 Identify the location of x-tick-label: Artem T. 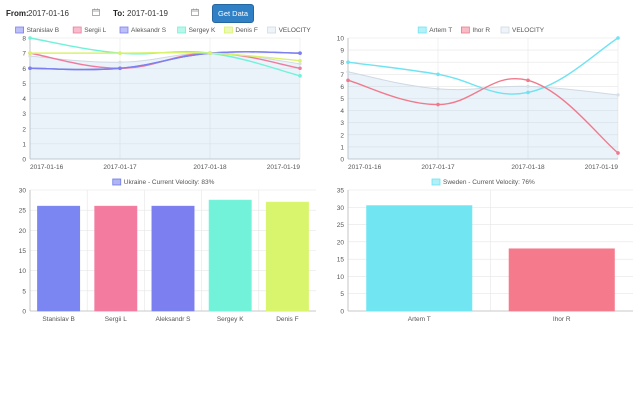
(419, 319).